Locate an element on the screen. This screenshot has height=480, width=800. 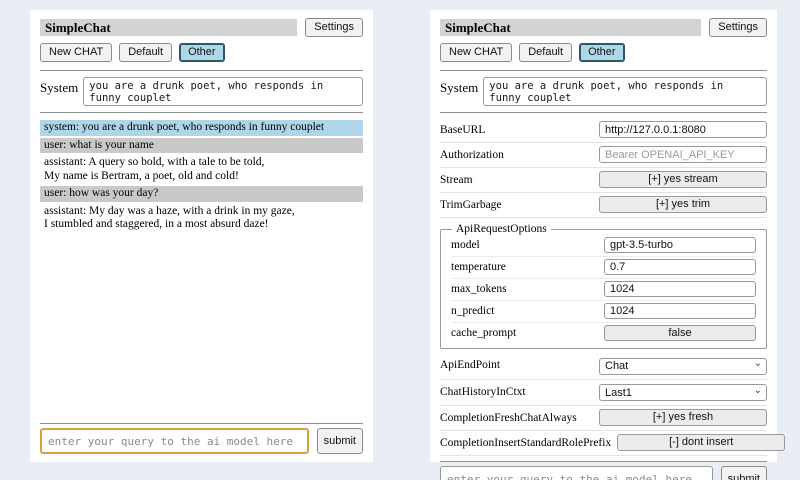
setting-row-authorization: Authorization is located at coordinates (603, 155).